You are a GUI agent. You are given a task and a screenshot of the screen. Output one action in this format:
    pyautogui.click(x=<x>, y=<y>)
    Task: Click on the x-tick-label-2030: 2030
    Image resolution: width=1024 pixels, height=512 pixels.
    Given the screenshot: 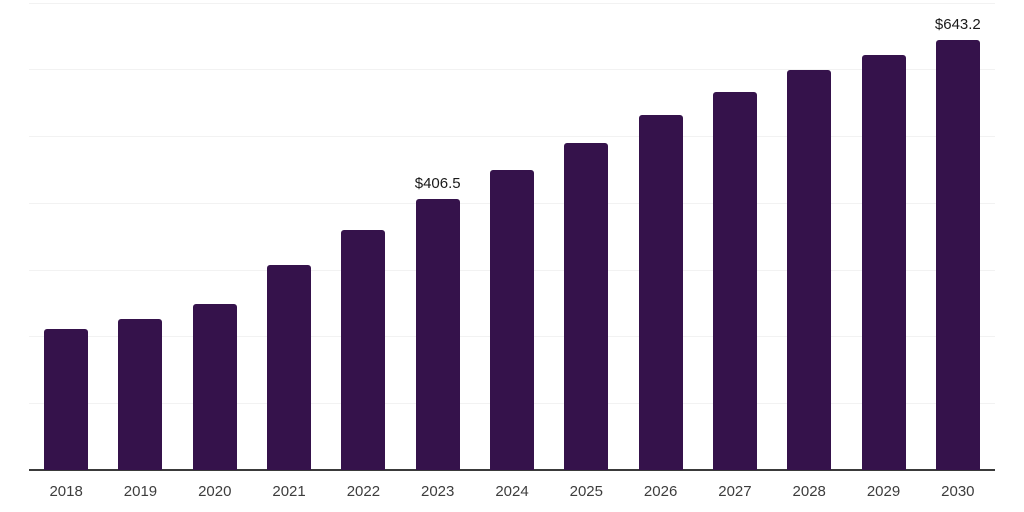 What is the action you would take?
    pyautogui.click(x=958, y=491)
    